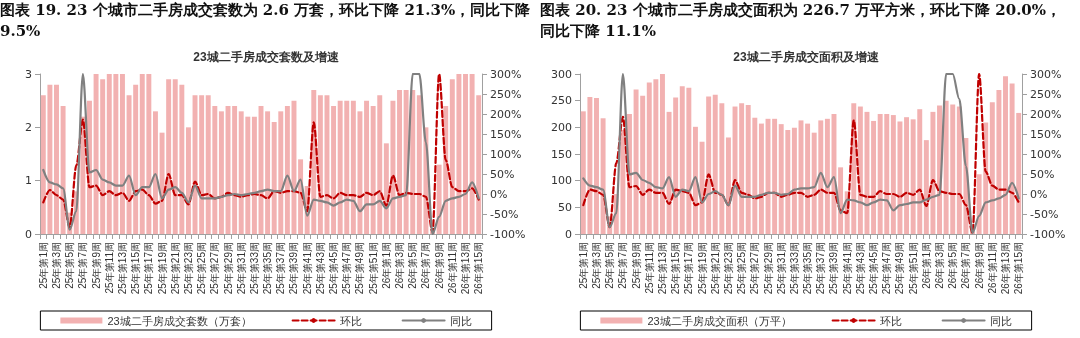 The image size is (1080, 338). Describe the element at coordinates (360, 268) in the screenshot. I see `x-tick-label: 25年第49周` at that location.